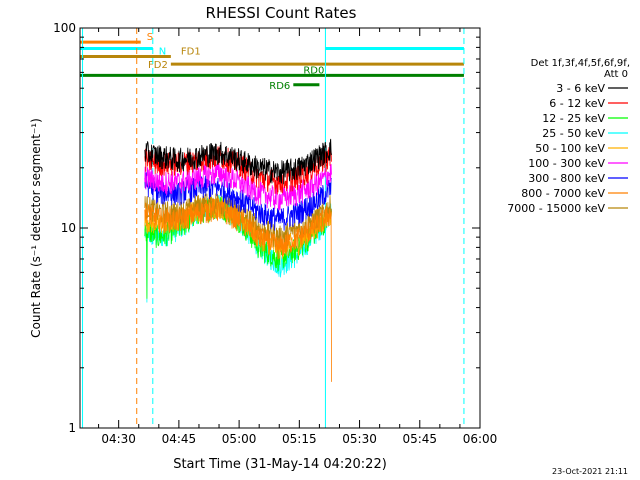 The height and width of the screenshot is (480, 640). I want to click on legend-label: 800 - 7000 keV, so click(563, 193).